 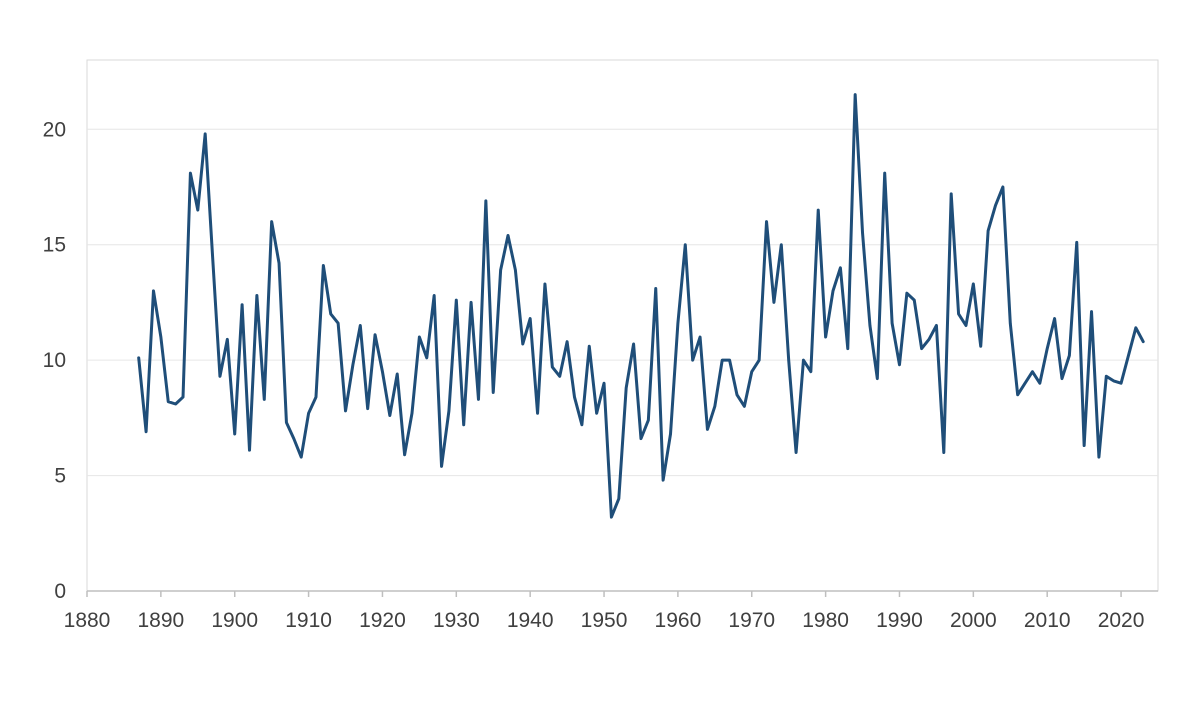 What do you see at coordinates (1121, 620) in the screenshot?
I see `x-tick-label: 2020` at bounding box center [1121, 620].